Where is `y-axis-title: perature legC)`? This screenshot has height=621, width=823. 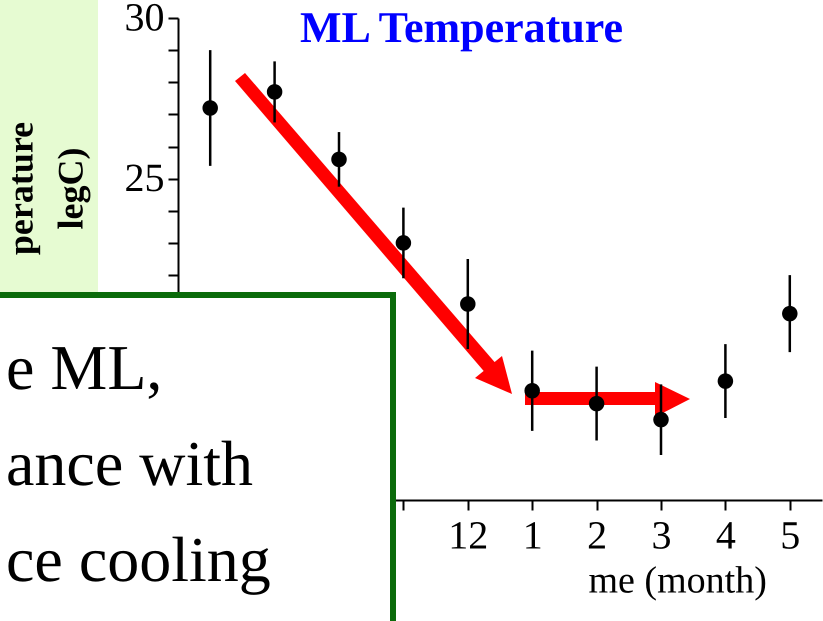 y-axis-title: perature legC) is located at coordinates (45, 189).